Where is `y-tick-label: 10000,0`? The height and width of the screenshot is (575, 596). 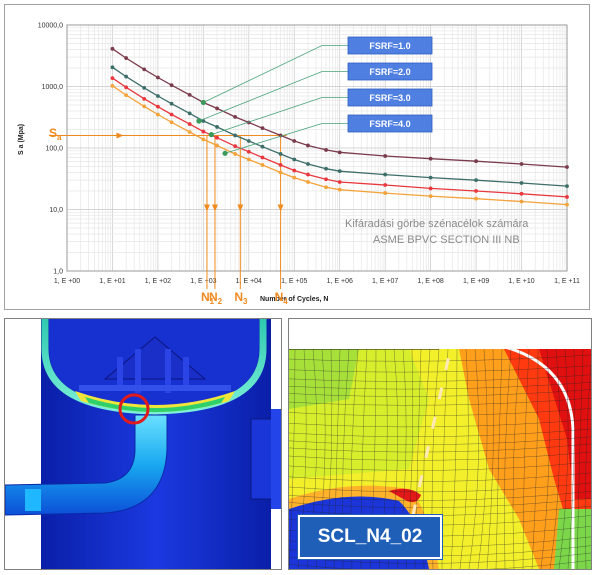
y-tick-label: 10000,0 is located at coordinates (50, 26).